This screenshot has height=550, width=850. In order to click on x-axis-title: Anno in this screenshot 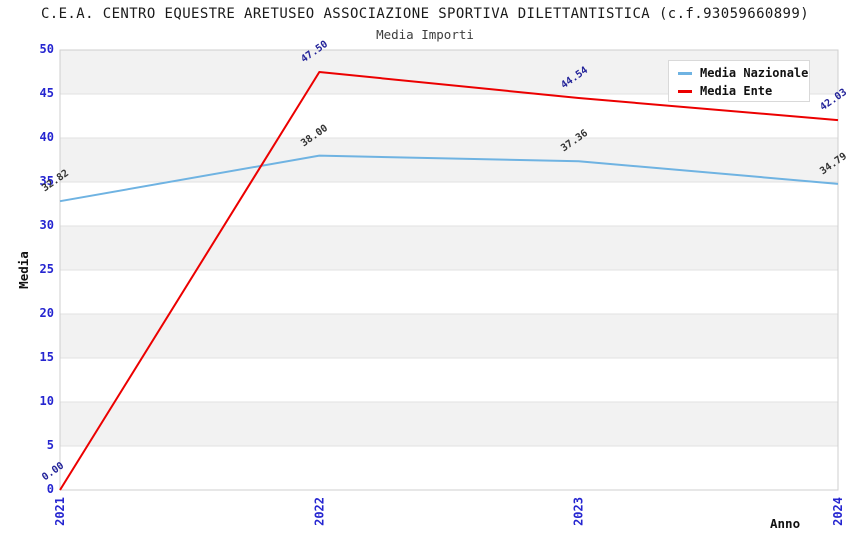, I will do `click(785, 523)`.